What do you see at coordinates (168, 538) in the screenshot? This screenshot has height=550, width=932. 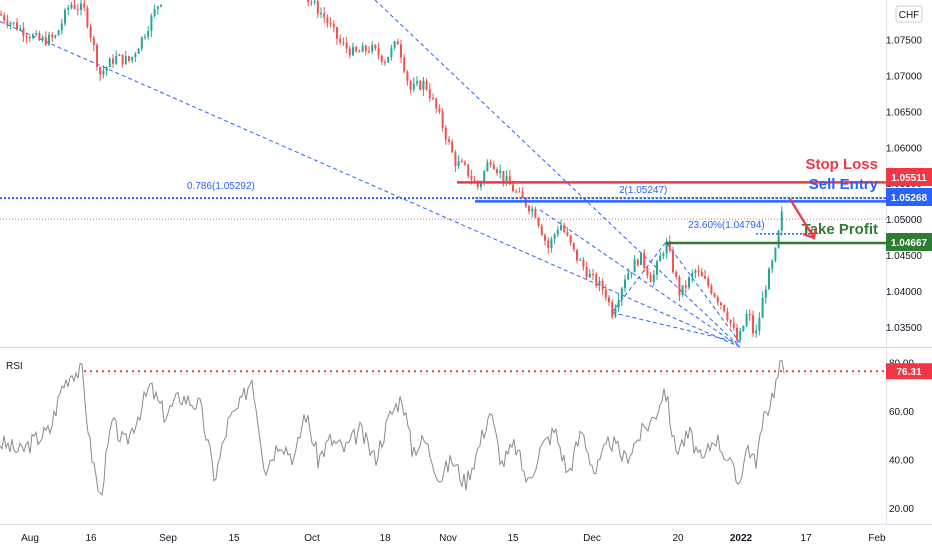 I see `time-tick-label: Sep` at bounding box center [168, 538].